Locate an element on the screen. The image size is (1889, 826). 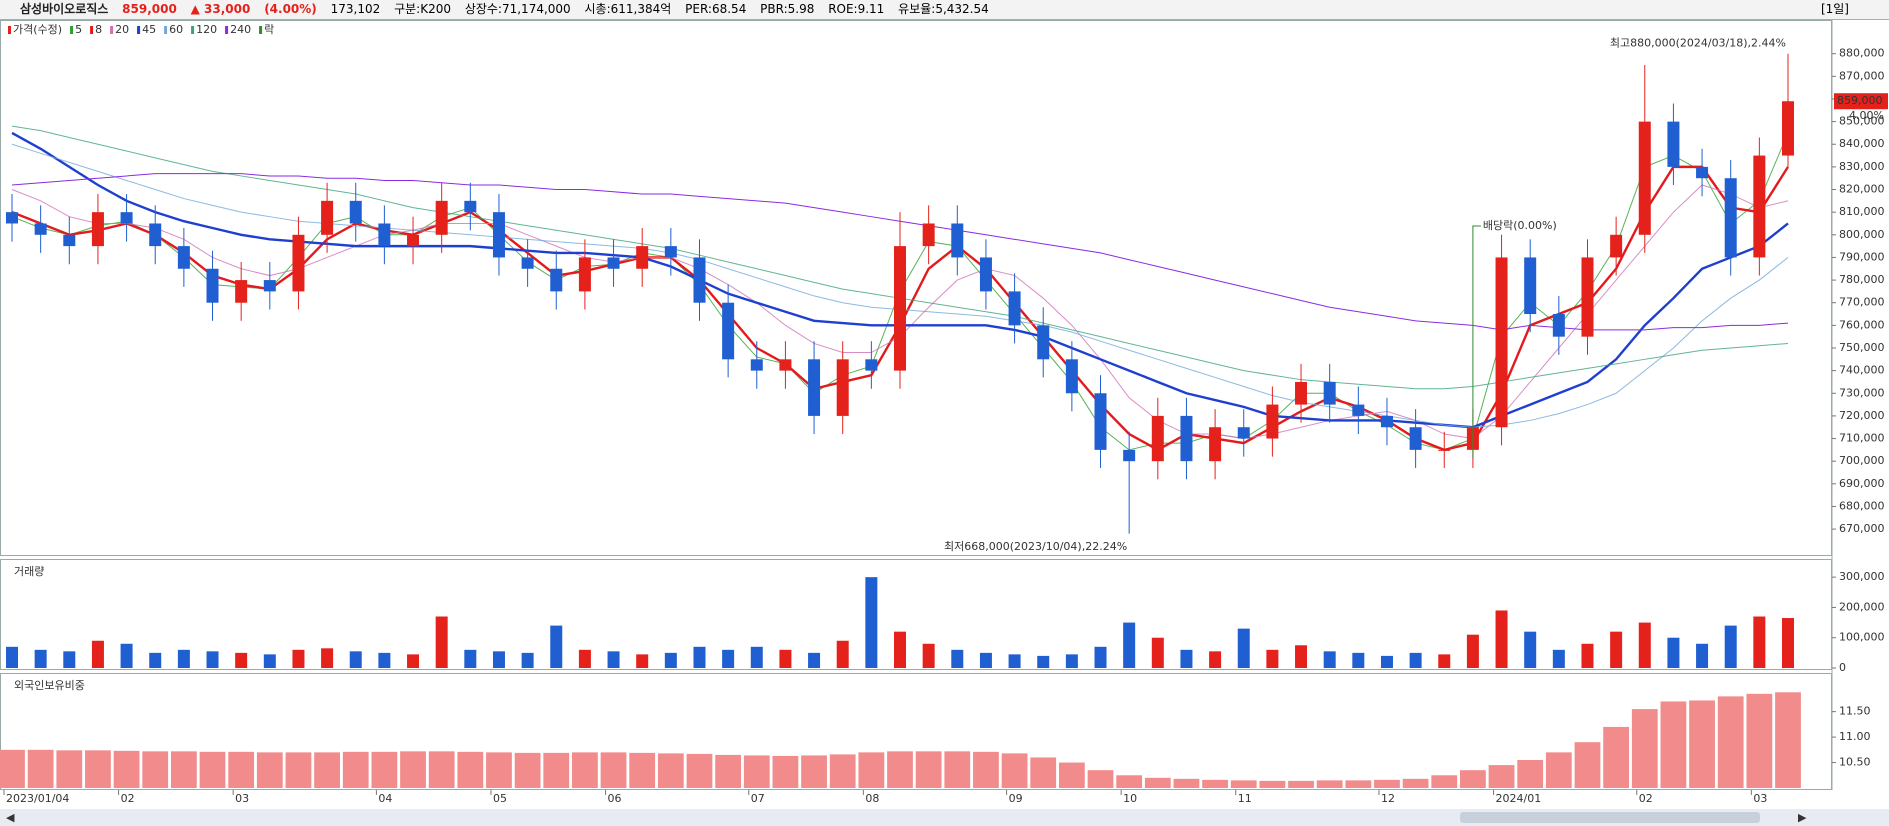
last-price: 859,000 is located at coordinates (1860, 100).